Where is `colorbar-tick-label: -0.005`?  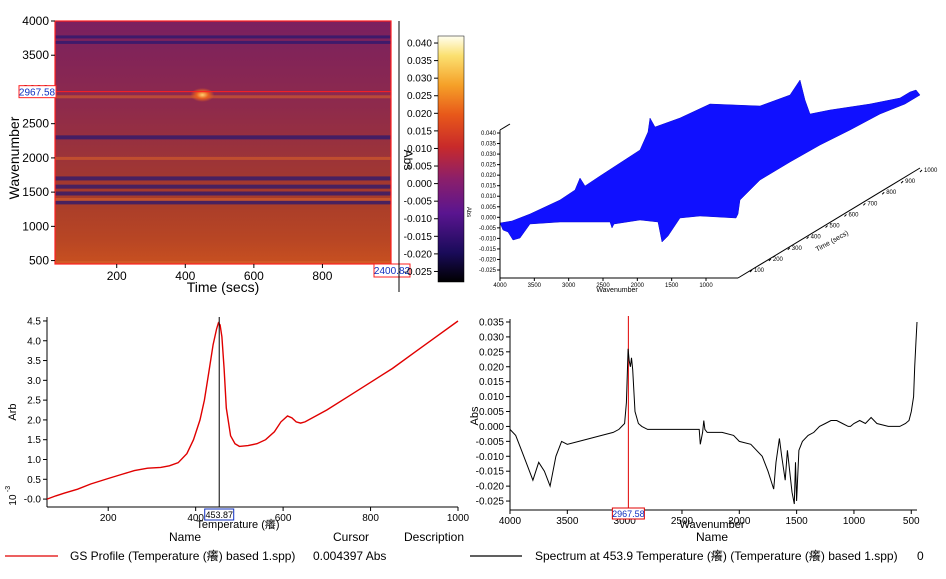
colorbar-tick-label: -0.005 is located at coordinates (418, 202).